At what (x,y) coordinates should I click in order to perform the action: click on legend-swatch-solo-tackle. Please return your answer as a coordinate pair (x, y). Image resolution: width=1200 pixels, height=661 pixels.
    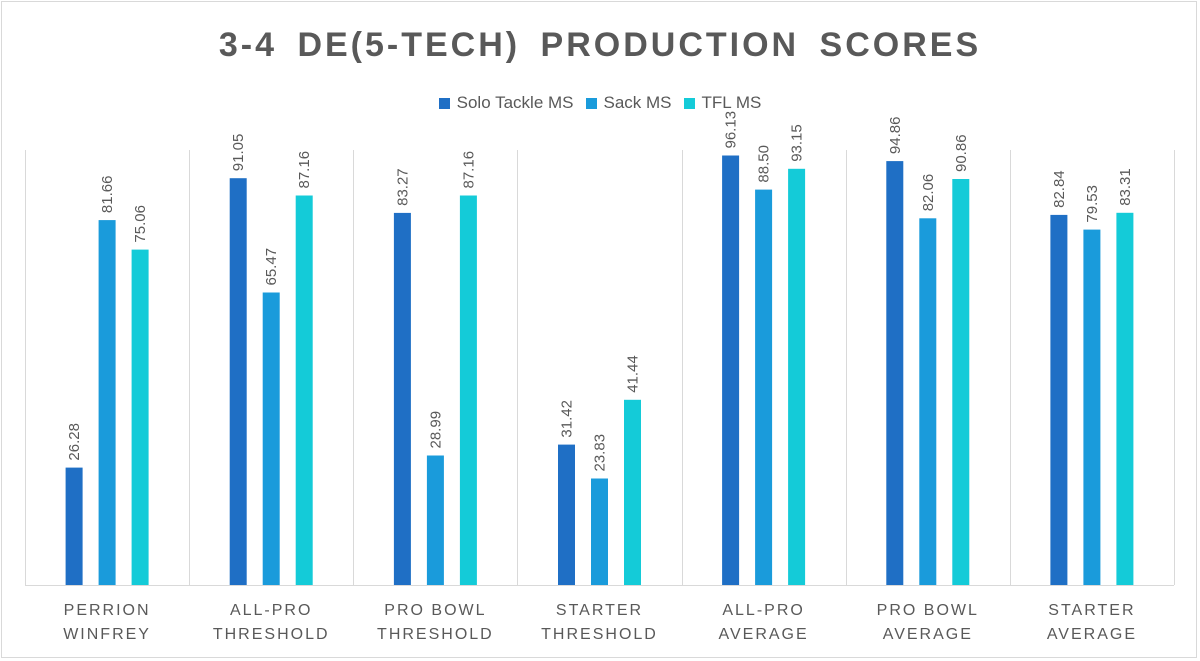
    Looking at the image, I should click on (444, 103).